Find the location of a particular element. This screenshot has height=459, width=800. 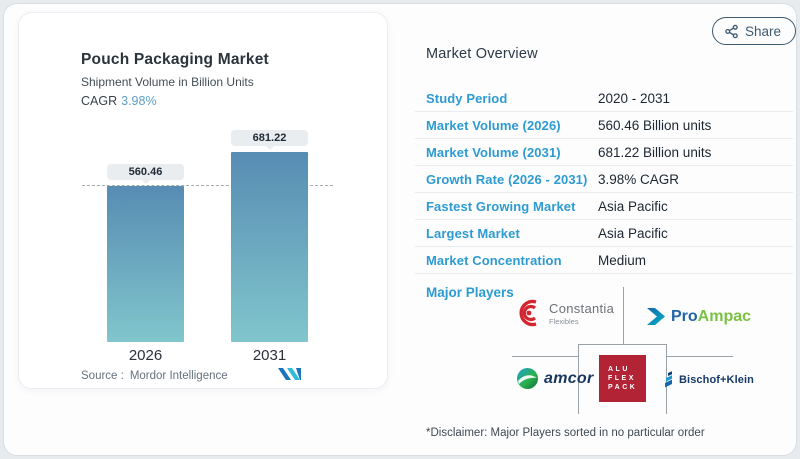

row-label: Market Concentration is located at coordinates (494, 260).